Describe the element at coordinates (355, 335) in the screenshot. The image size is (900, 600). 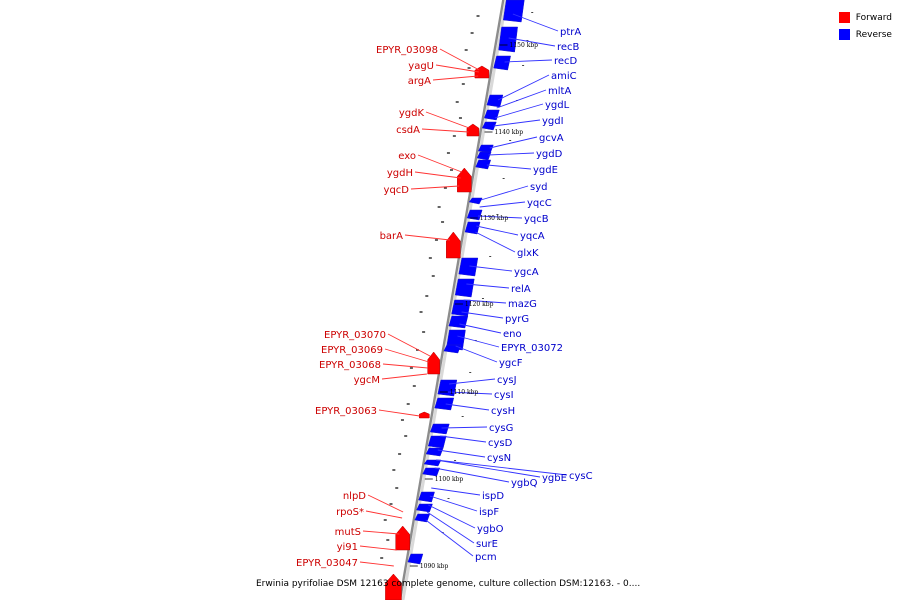
I see `gene-label-epyr-03070: EPYR_03070` at that location.